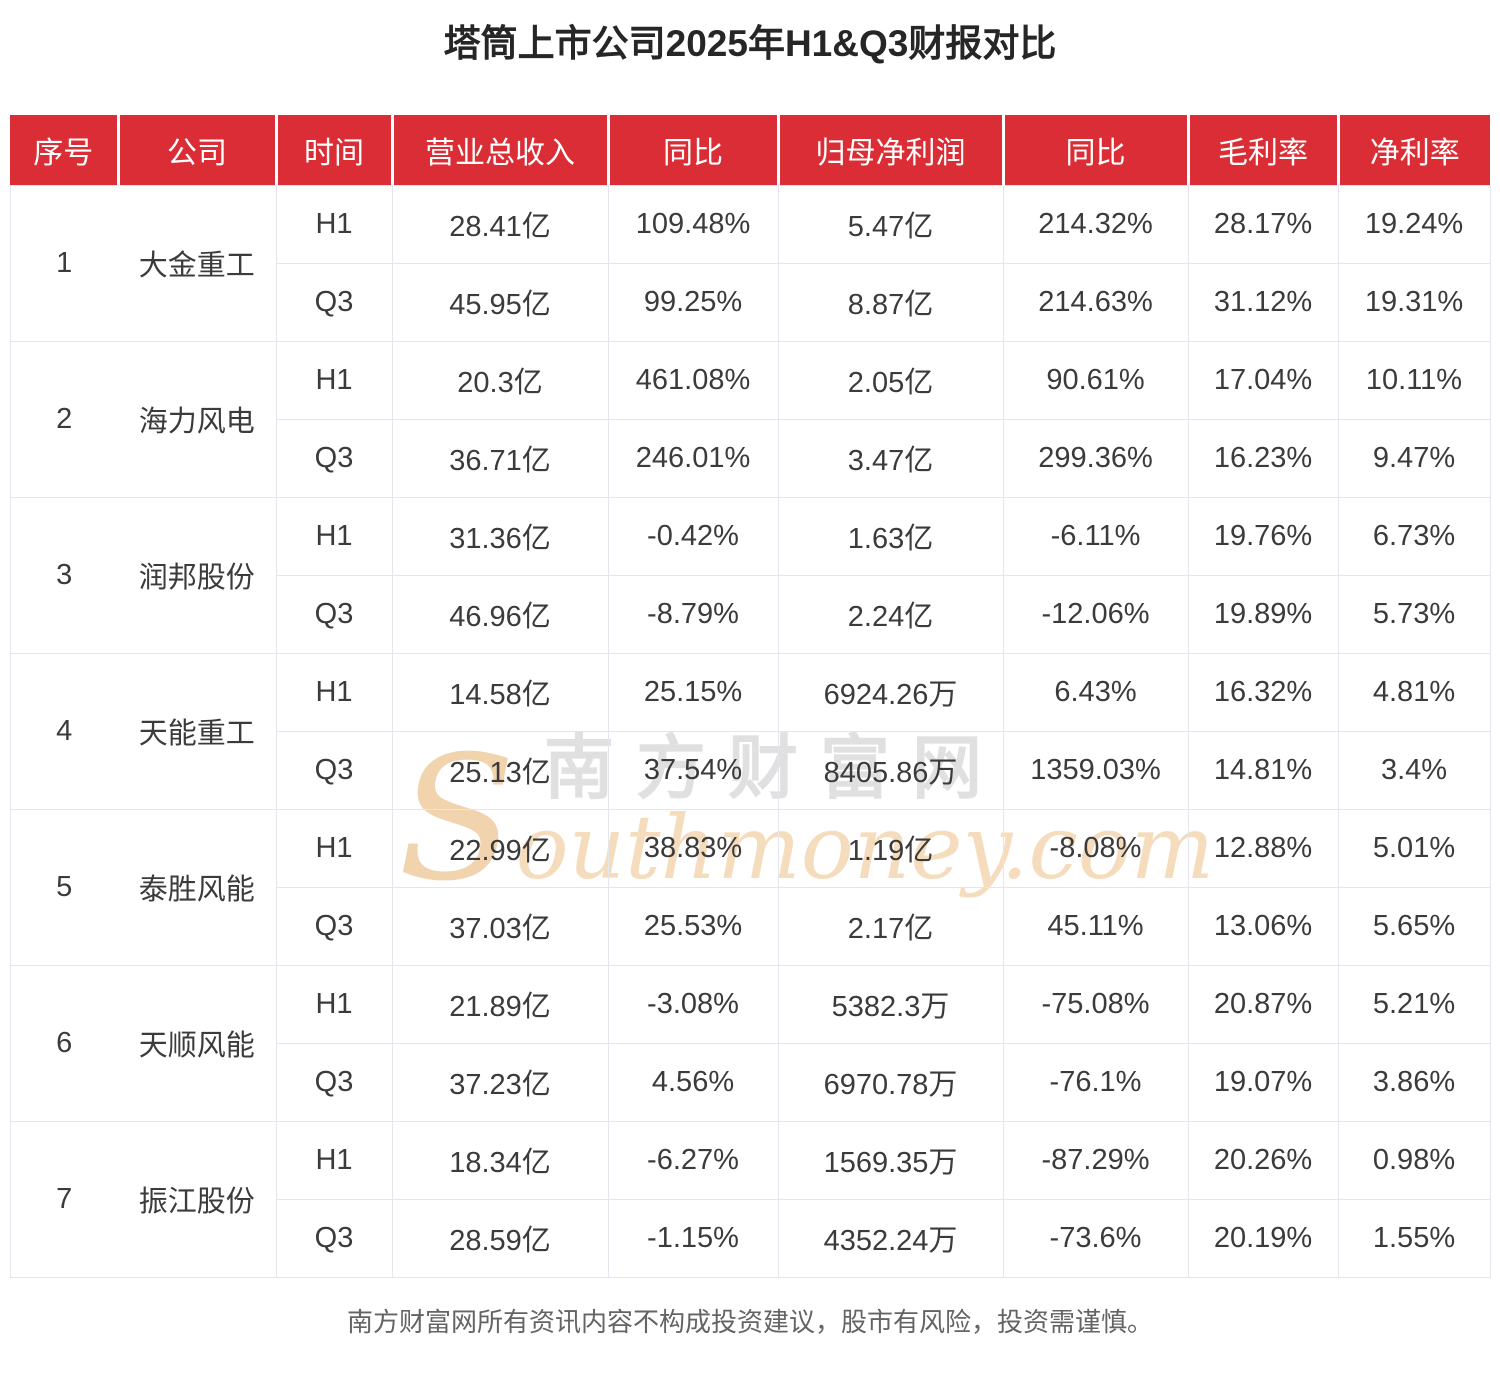 Image resolution: width=1500 pixels, height=1393 pixels. I want to click on cell-company-index: 7, so click(63, 1199).